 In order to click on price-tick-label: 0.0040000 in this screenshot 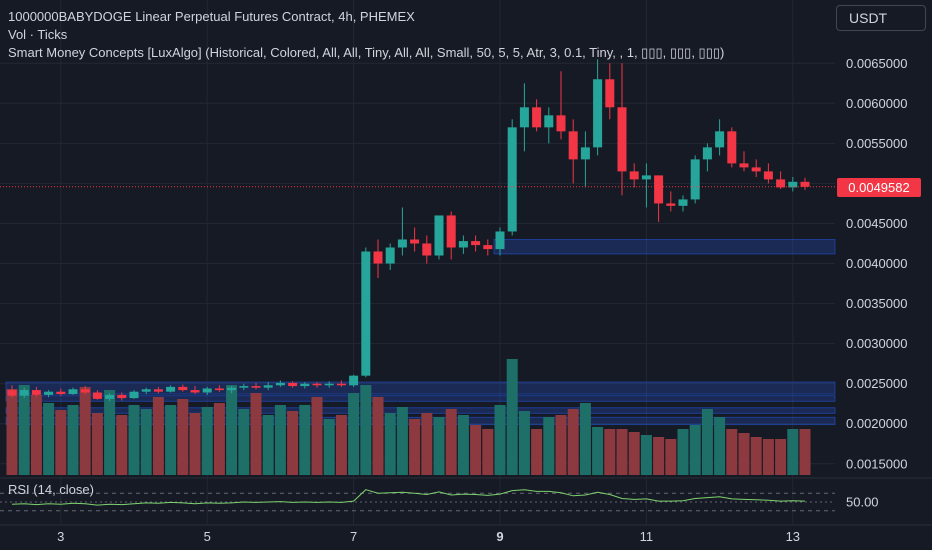, I will do `click(876, 263)`.